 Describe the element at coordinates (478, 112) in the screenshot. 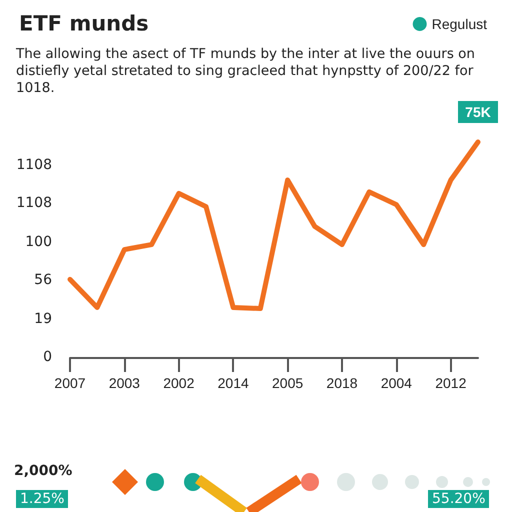

I see `annotation: 75K` at that location.